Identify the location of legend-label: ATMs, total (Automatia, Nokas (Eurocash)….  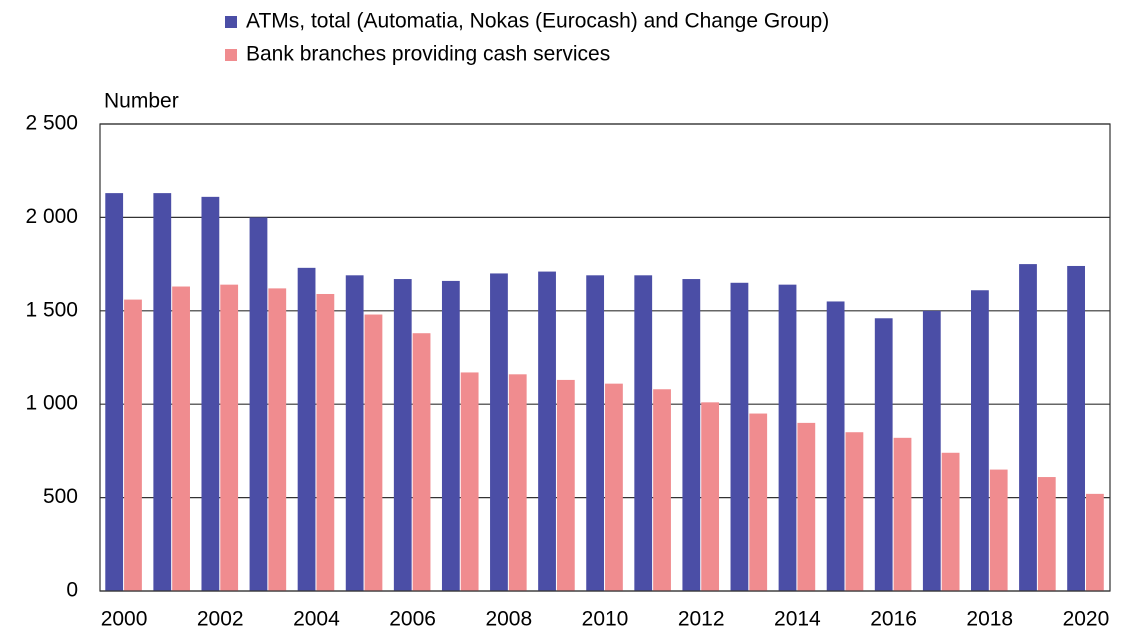
(537, 21).